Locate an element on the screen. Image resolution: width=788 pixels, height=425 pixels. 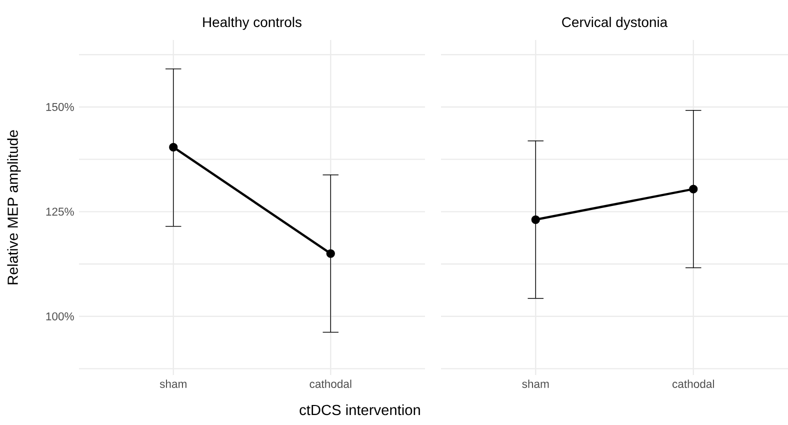
chart-title: Healthy controls is located at coordinates (252, 23).